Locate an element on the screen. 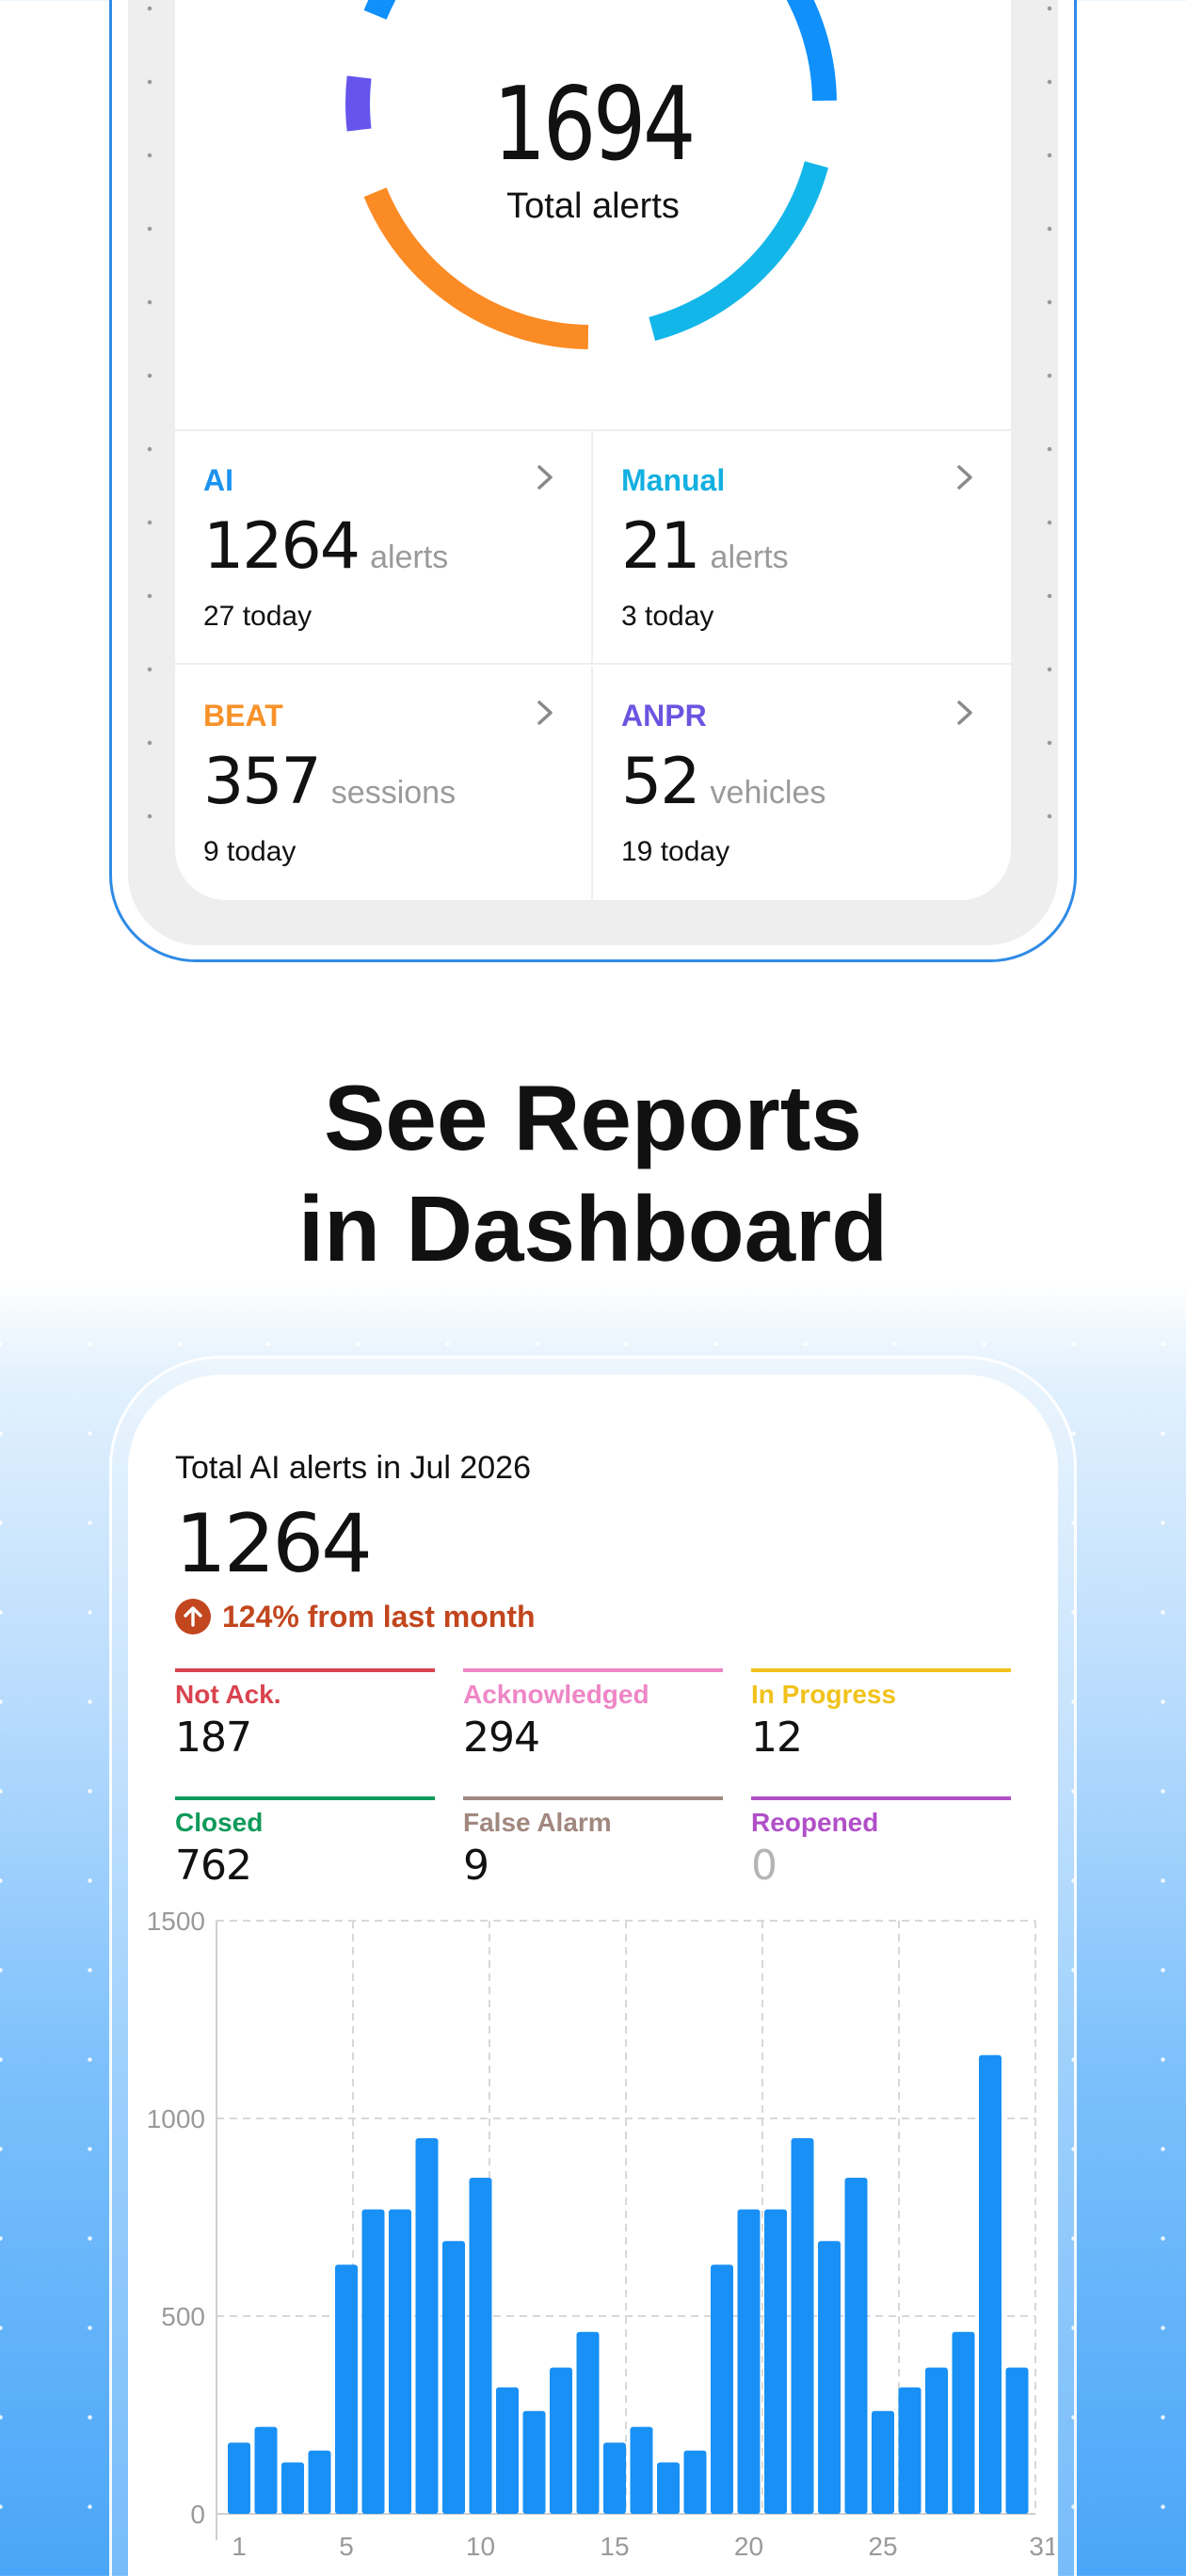 The width and height of the screenshot is (1186, 2576). category-value: 21 is located at coordinates (661, 546).